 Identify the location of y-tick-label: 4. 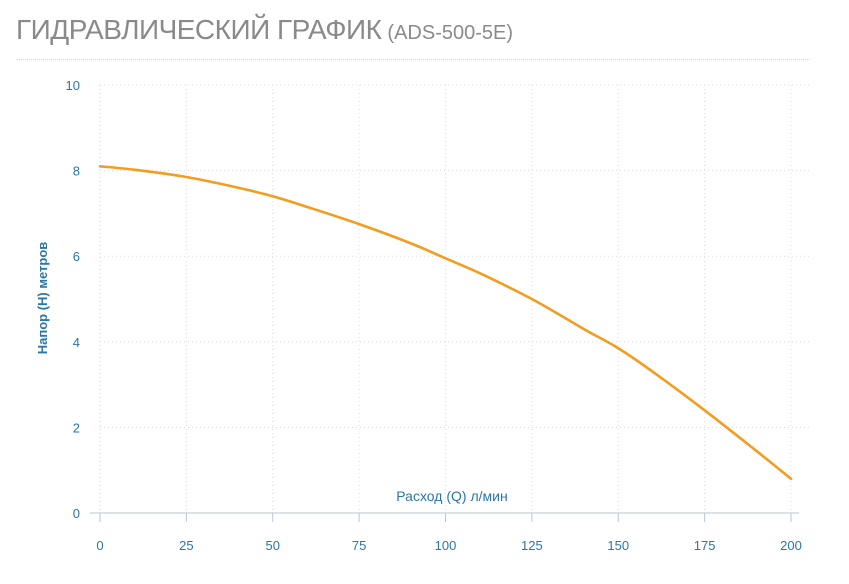
(76, 342).